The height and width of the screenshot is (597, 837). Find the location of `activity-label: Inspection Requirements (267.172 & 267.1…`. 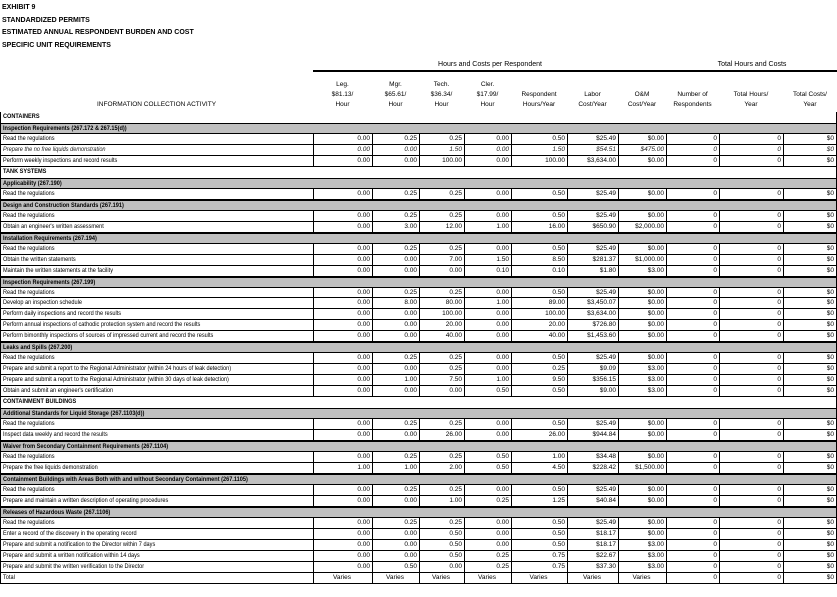

activity-label: Inspection Requirements (267.172 & 267.1… is located at coordinates (65, 128).